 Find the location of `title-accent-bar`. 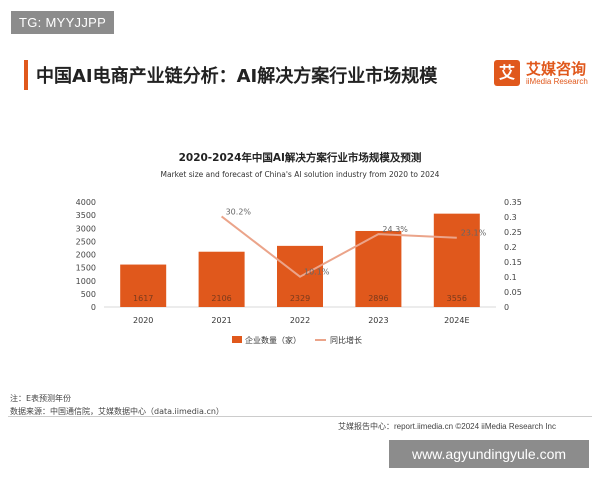

title-accent-bar is located at coordinates (26, 75).